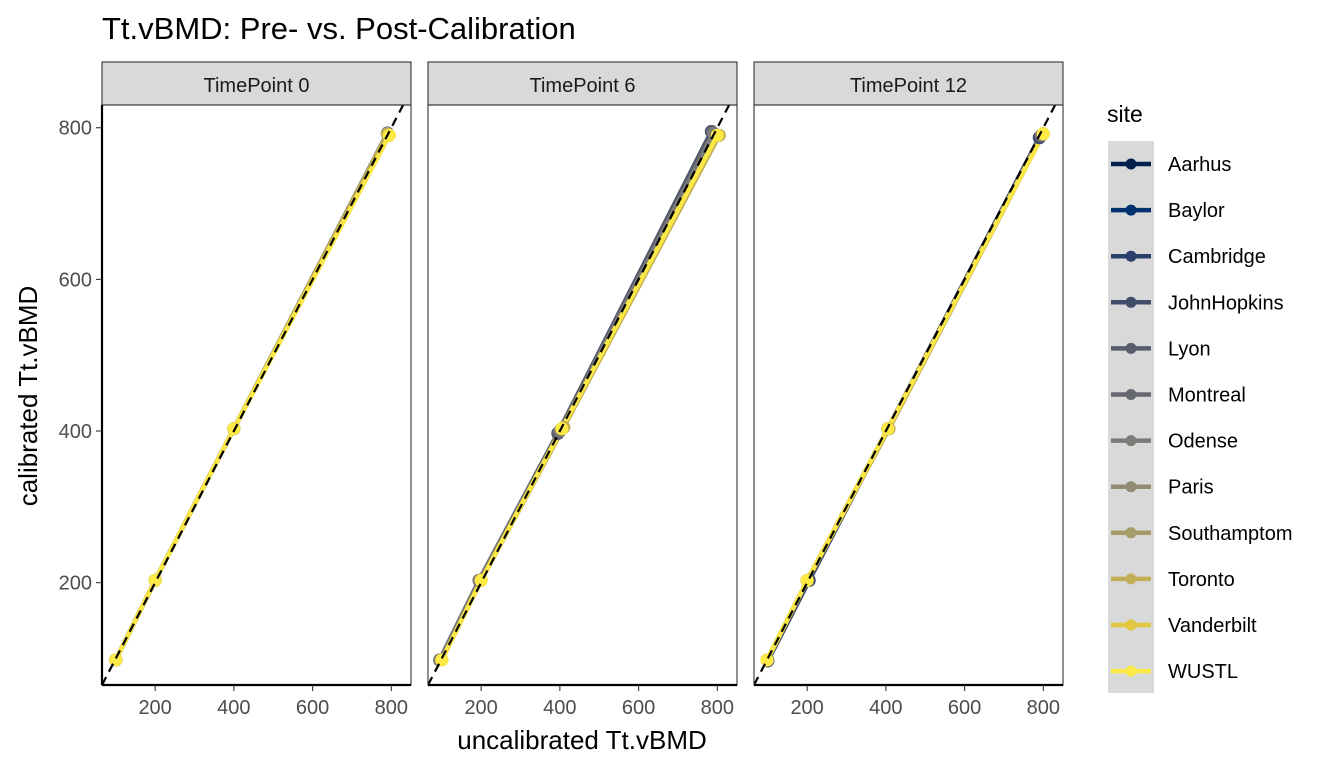  What do you see at coordinates (1161, 349) in the screenshot?
I see `legend-item: Lyon` at bounding box center [1161, 349].